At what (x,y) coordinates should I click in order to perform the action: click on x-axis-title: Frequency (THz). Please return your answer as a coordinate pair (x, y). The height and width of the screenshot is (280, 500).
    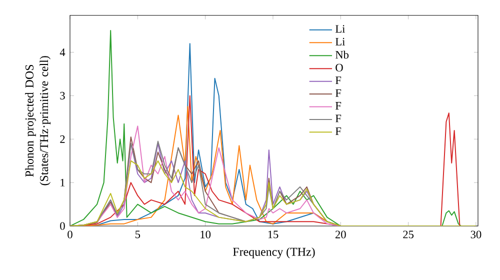
    Looking at the image, I should click on (274, 252).